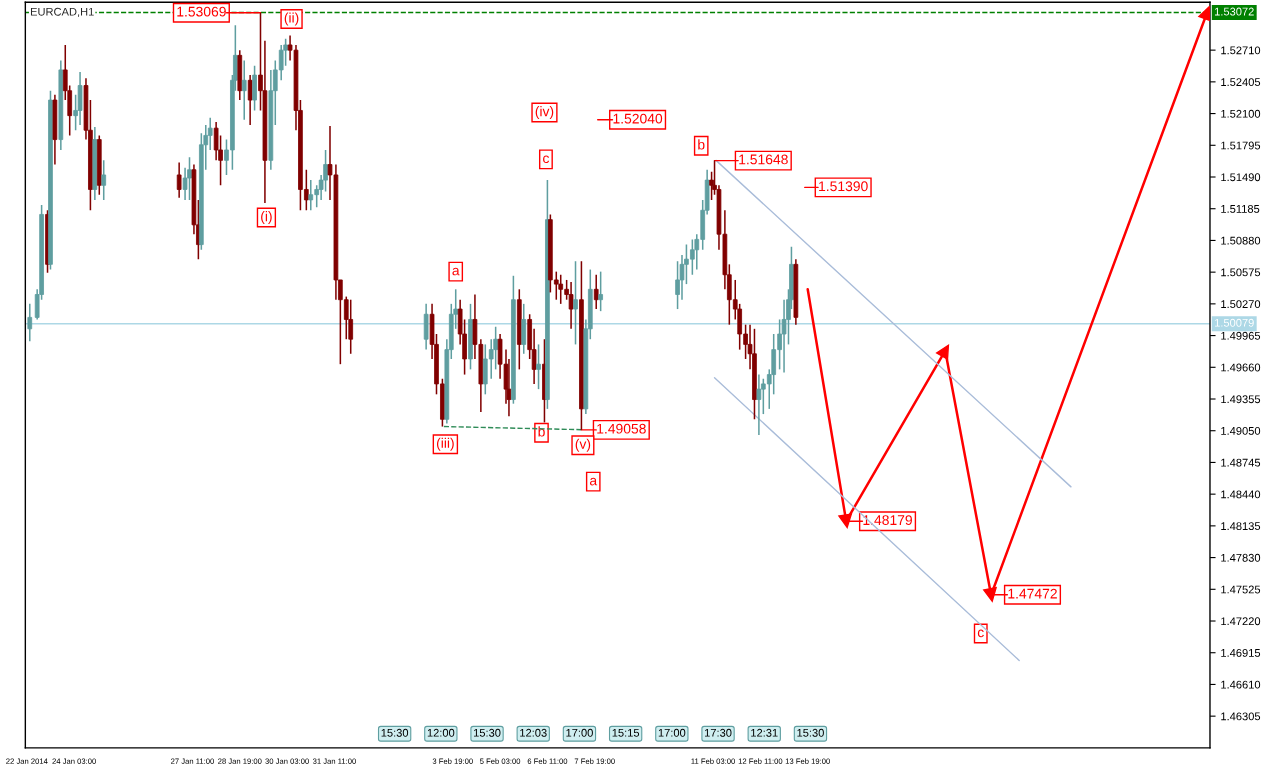 The width and height of the screenshot is (1267, 771). Describe the element at coordinates (763, 159) in the screenshot. I see `annotation: 1.51648` at that location.